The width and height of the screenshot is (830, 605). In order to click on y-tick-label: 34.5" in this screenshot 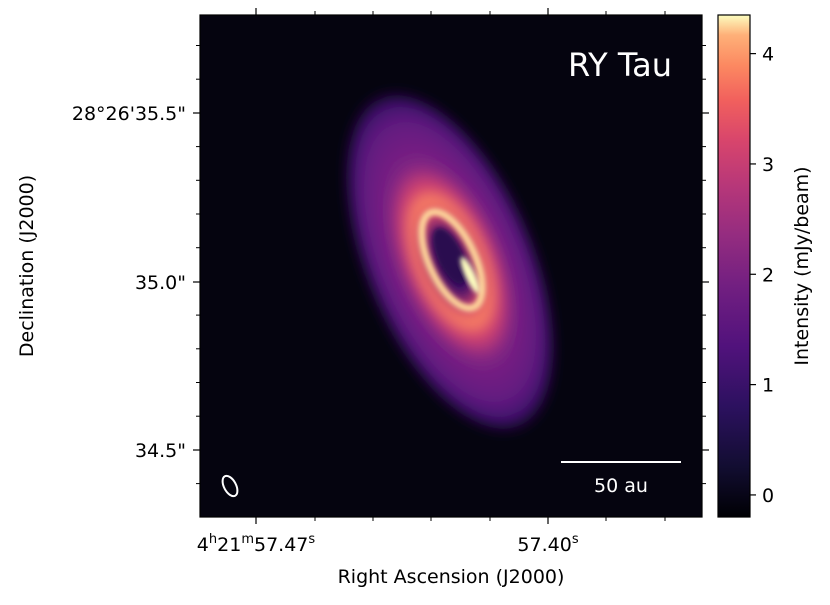, I will do `click(160, 451)`.